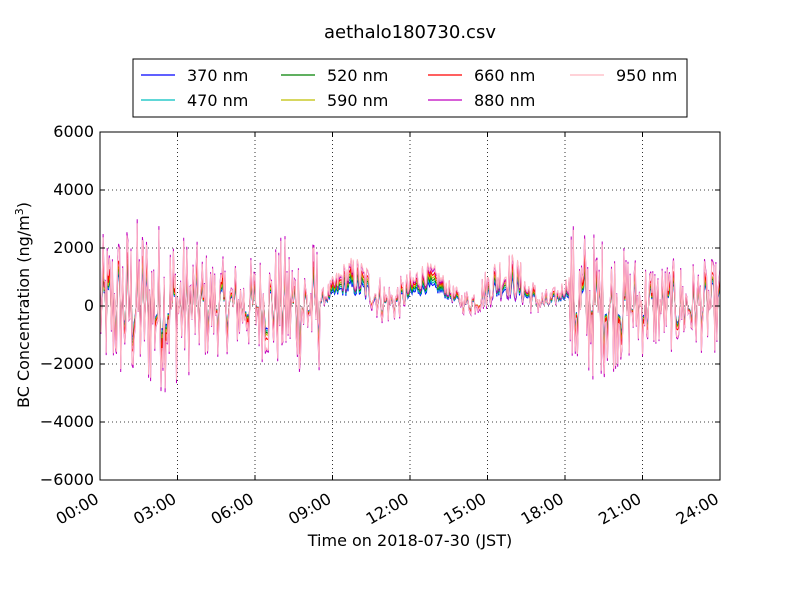 The width and height of the screenshot is (800, 604). I want to click on legend-box, so click(410, 88).